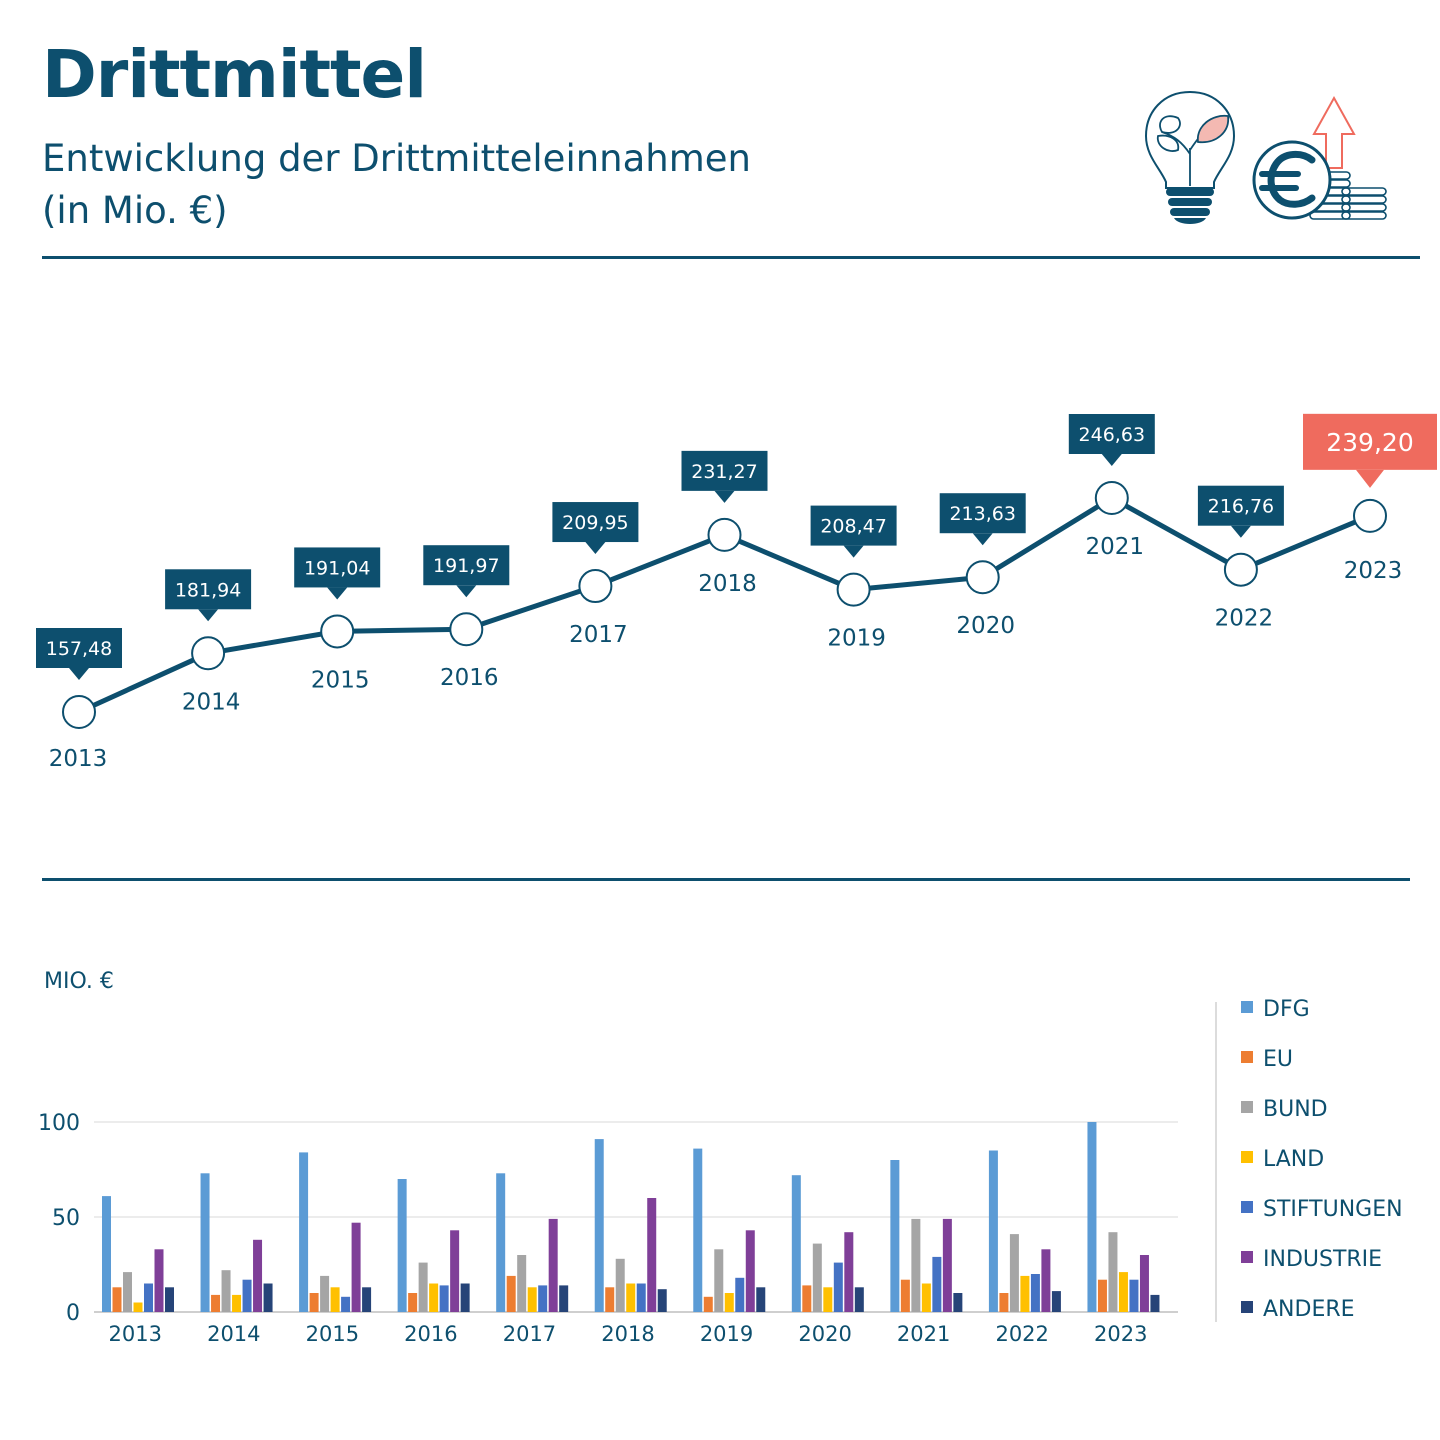 Image resolution: width=1440 pixels, height=1440 pixels. Describe the element at coordinates (853, 527) in the screenshot. I see `data-label: 208,47` at that location.